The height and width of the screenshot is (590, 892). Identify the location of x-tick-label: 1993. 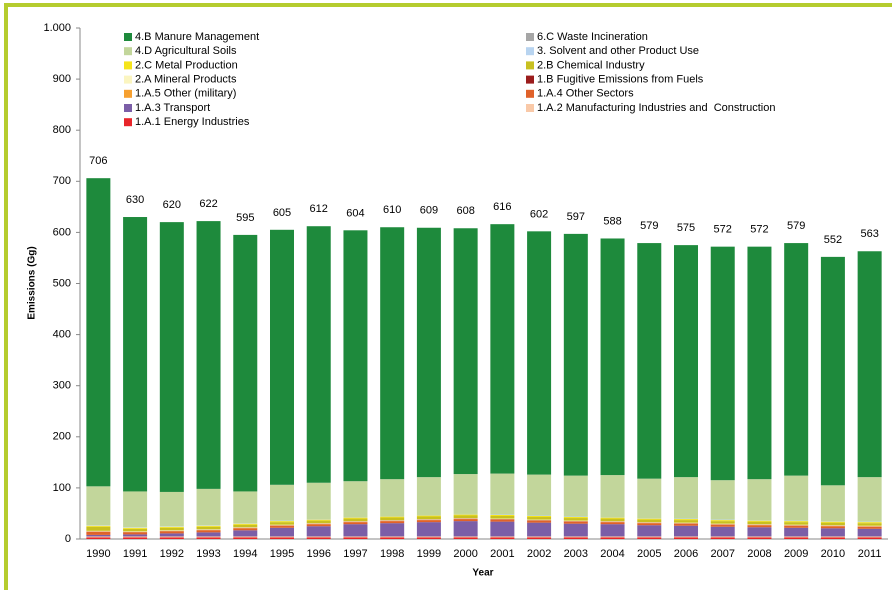
(208, 554).